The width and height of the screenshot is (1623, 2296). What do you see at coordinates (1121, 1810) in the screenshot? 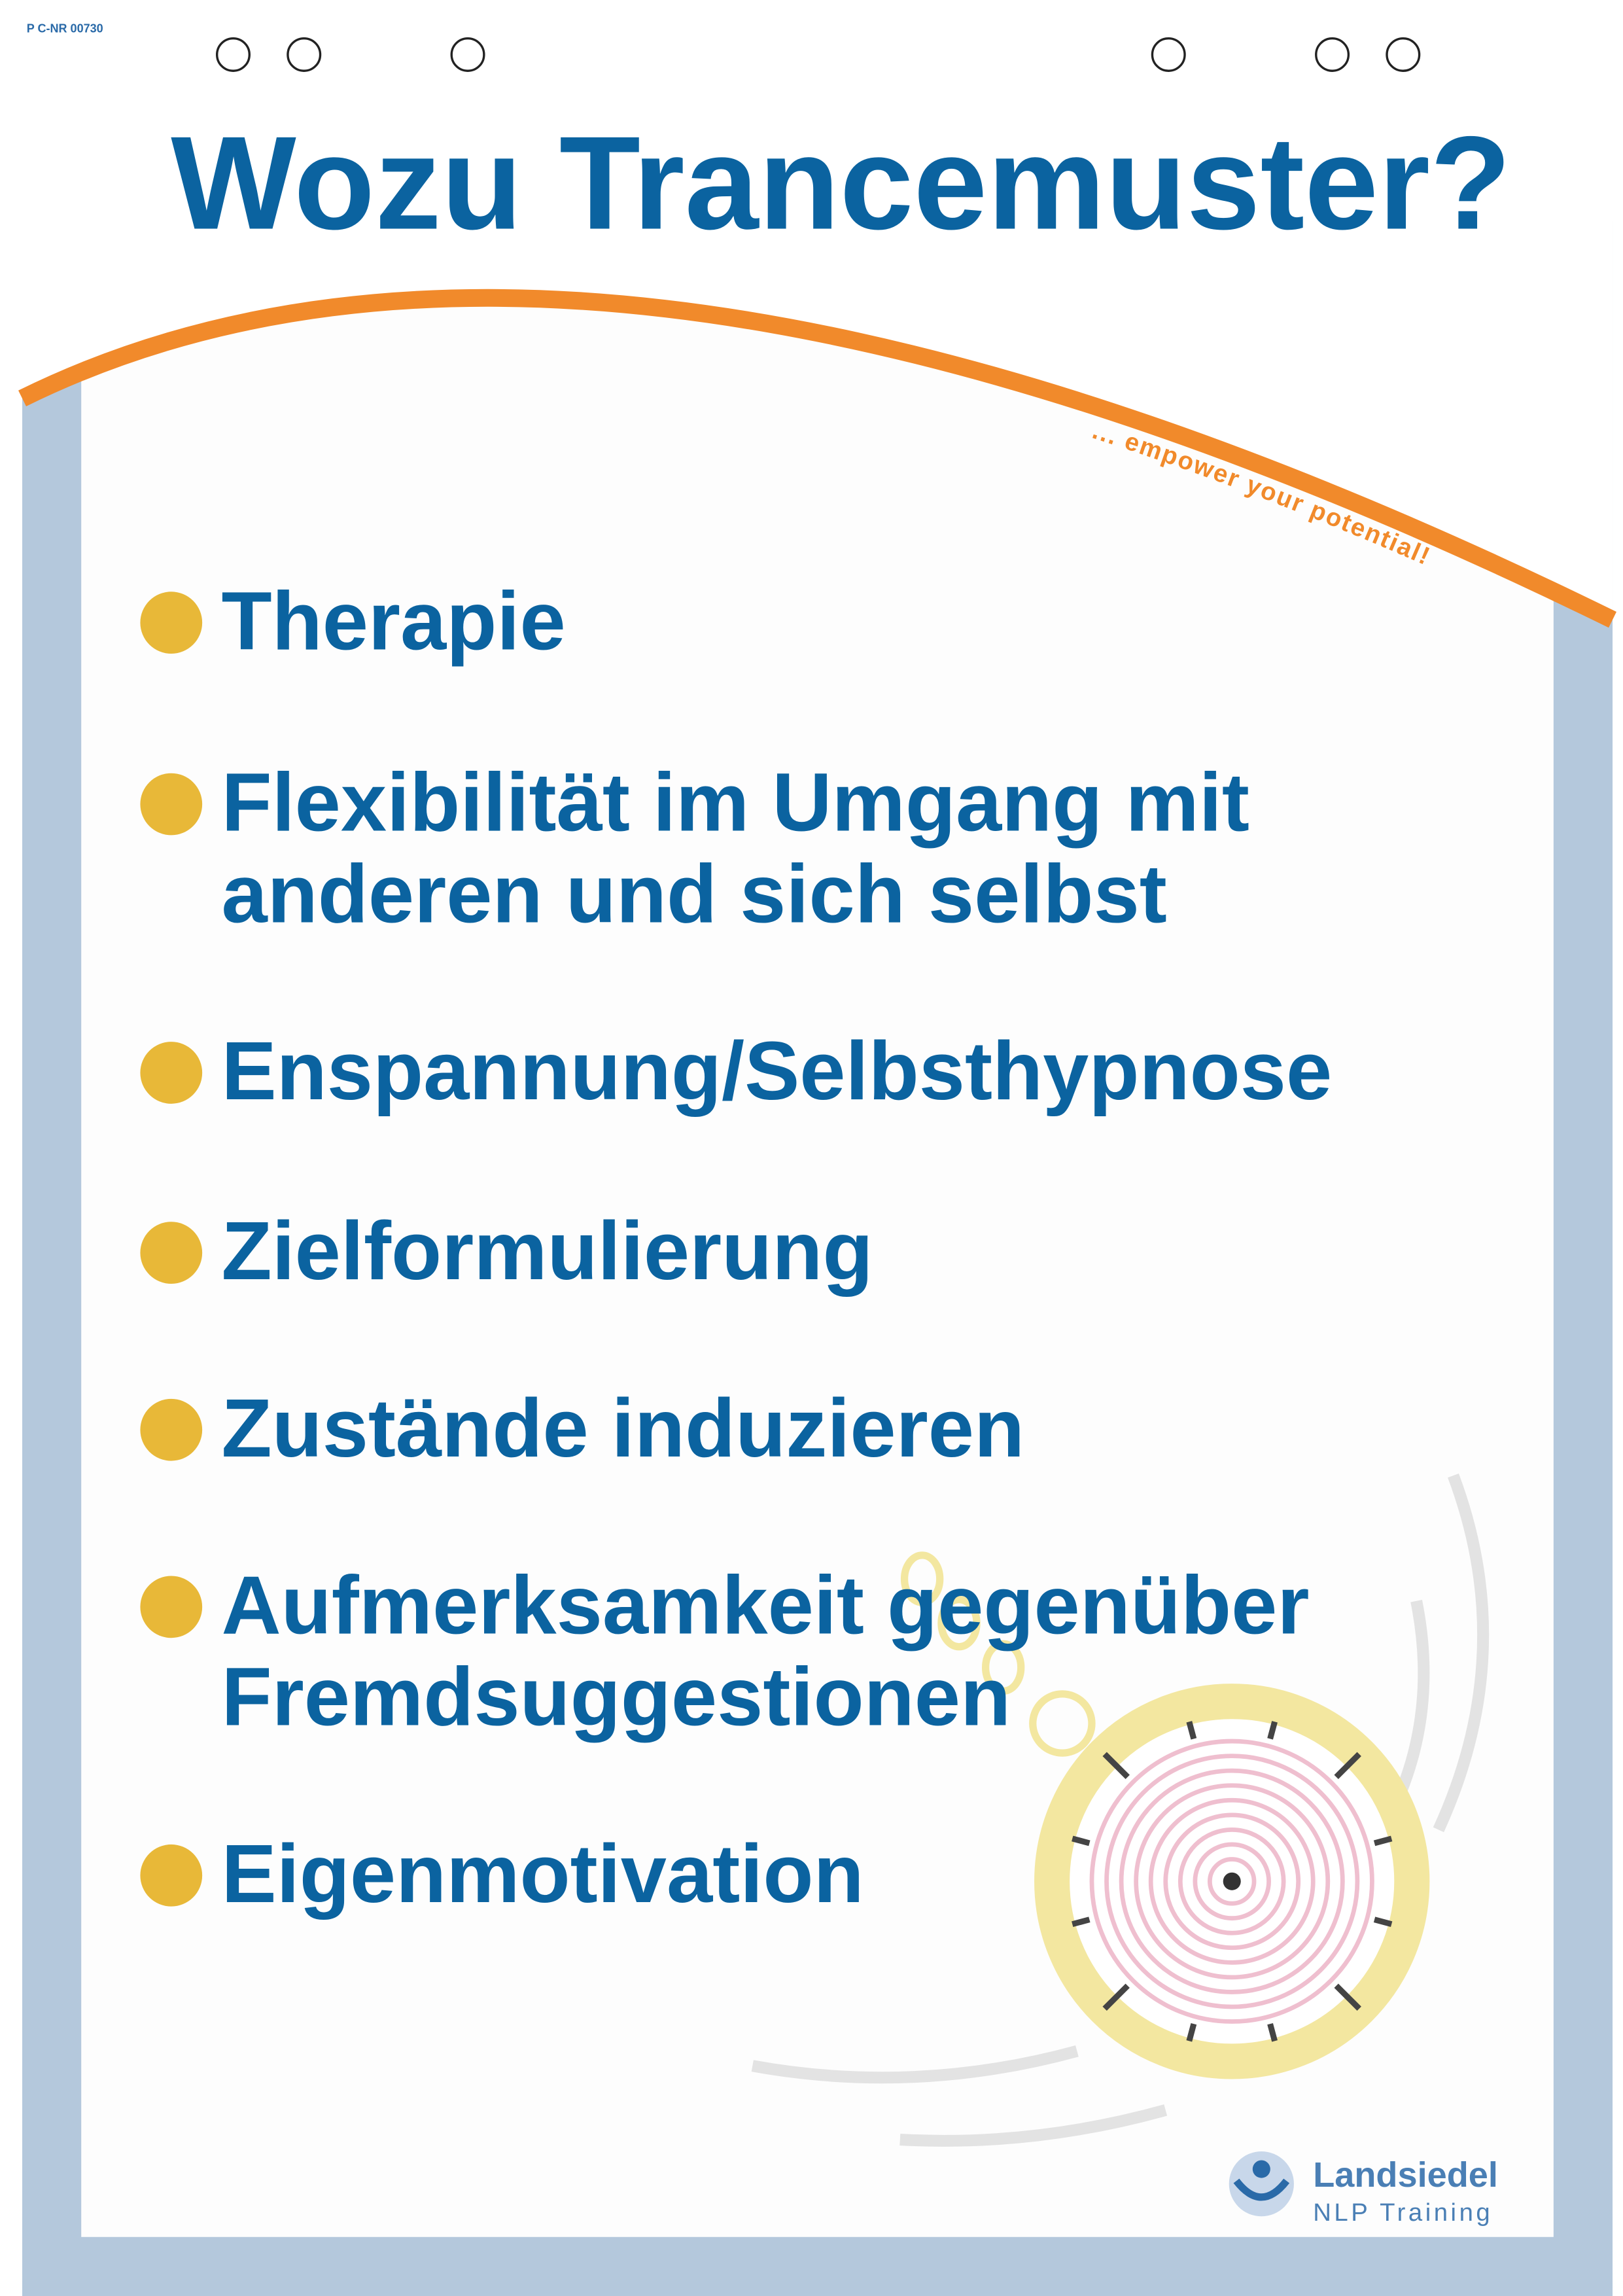
I see `watch` at bounding box center [1121, 1810].